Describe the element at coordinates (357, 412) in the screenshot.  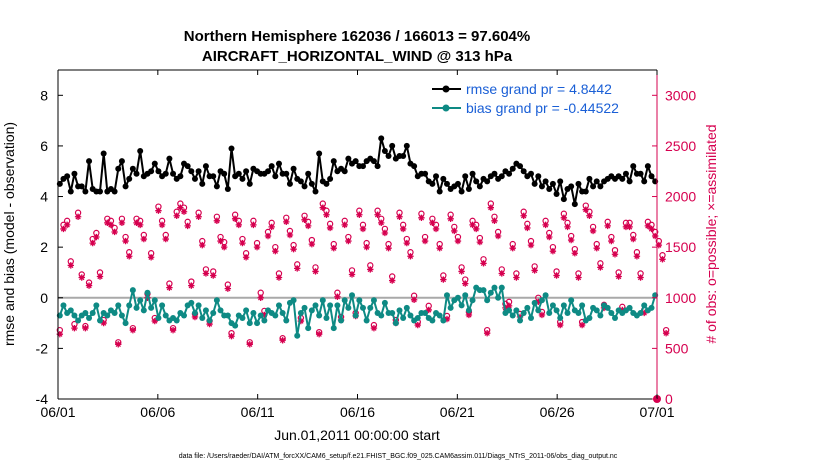
I see `x-tick-label: 06/16` at that location.